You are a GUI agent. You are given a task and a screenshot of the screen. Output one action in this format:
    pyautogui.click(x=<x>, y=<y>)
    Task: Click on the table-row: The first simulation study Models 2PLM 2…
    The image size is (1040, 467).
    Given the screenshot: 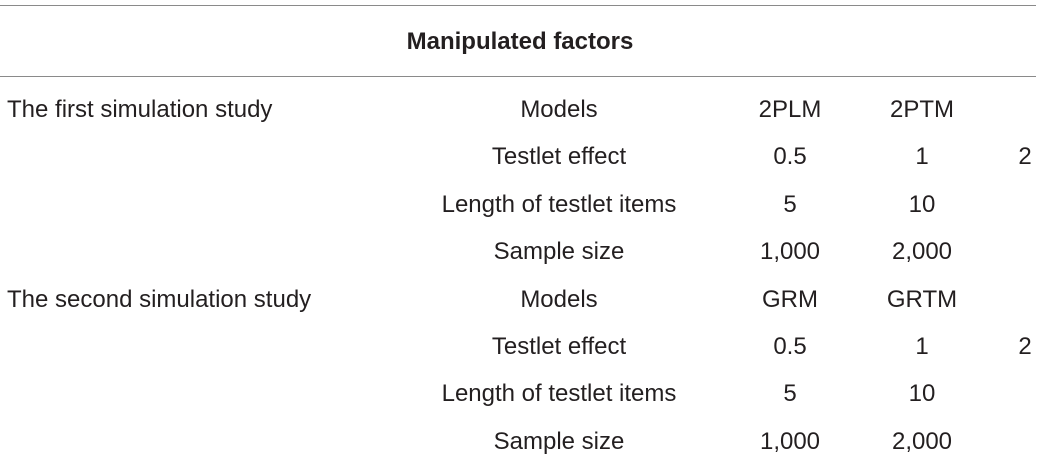 What is the action you would take?
    pyautogui.click(x=520, y=111)
    